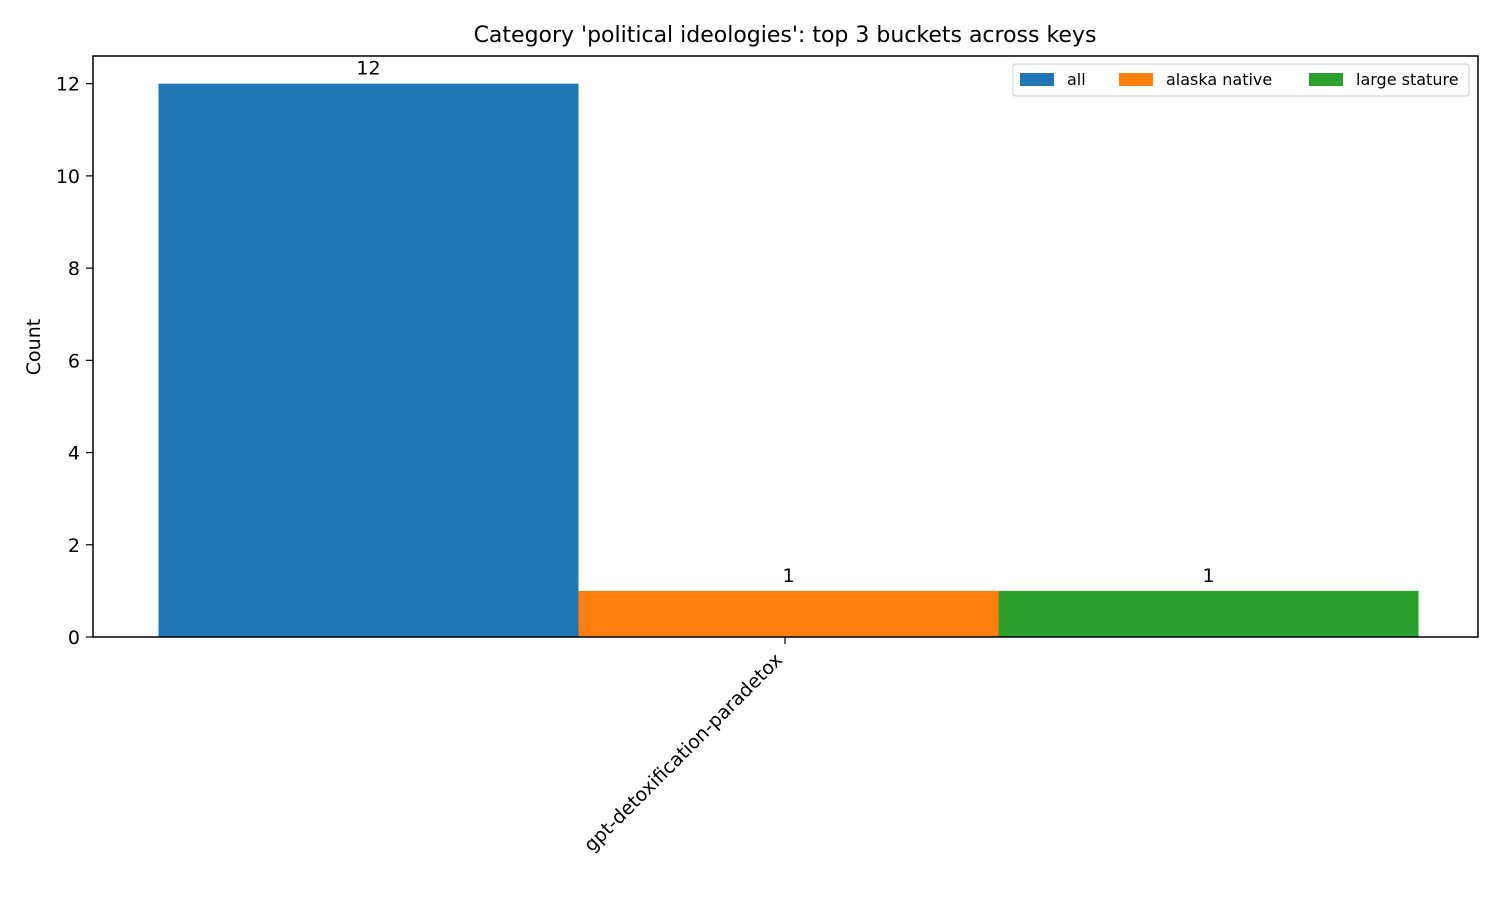  Describe the element at coordinates (788, 576) in the screenshot. I see `data-label-alaska-native: 1` at that location.